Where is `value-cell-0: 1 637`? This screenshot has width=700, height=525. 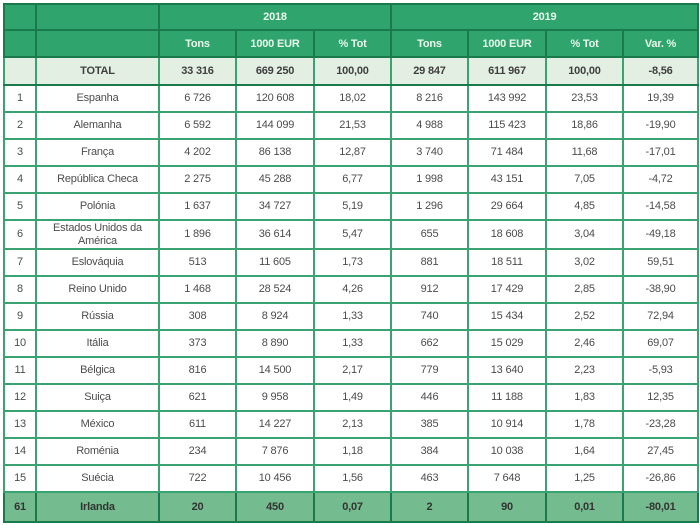
value-cell-0: 1 637 is located at coordinates (197, 206).